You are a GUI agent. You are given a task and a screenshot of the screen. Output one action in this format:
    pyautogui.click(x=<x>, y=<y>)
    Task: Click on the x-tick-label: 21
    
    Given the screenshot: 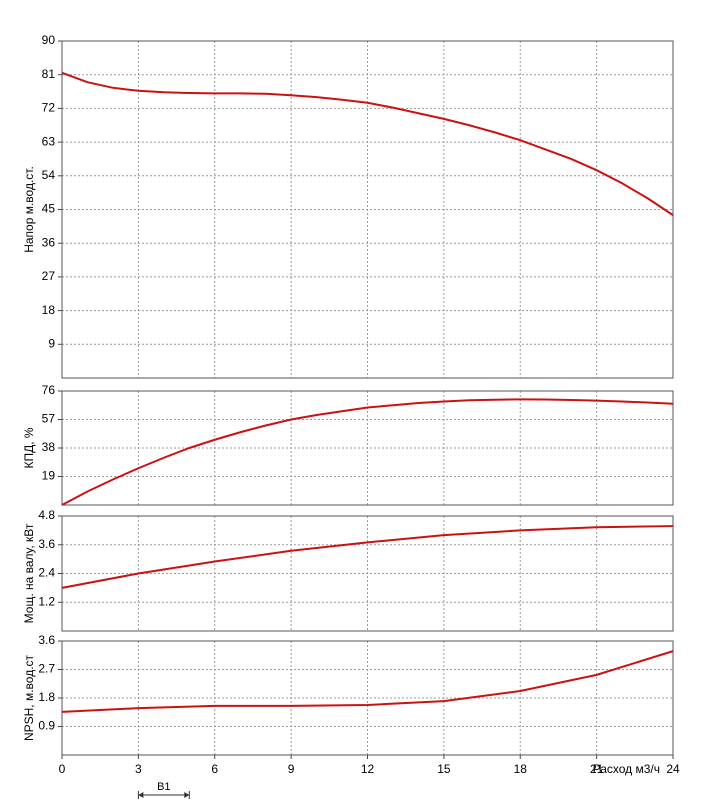 What is the action you would take?
    pyautogui.click(x=597, y=769)
    